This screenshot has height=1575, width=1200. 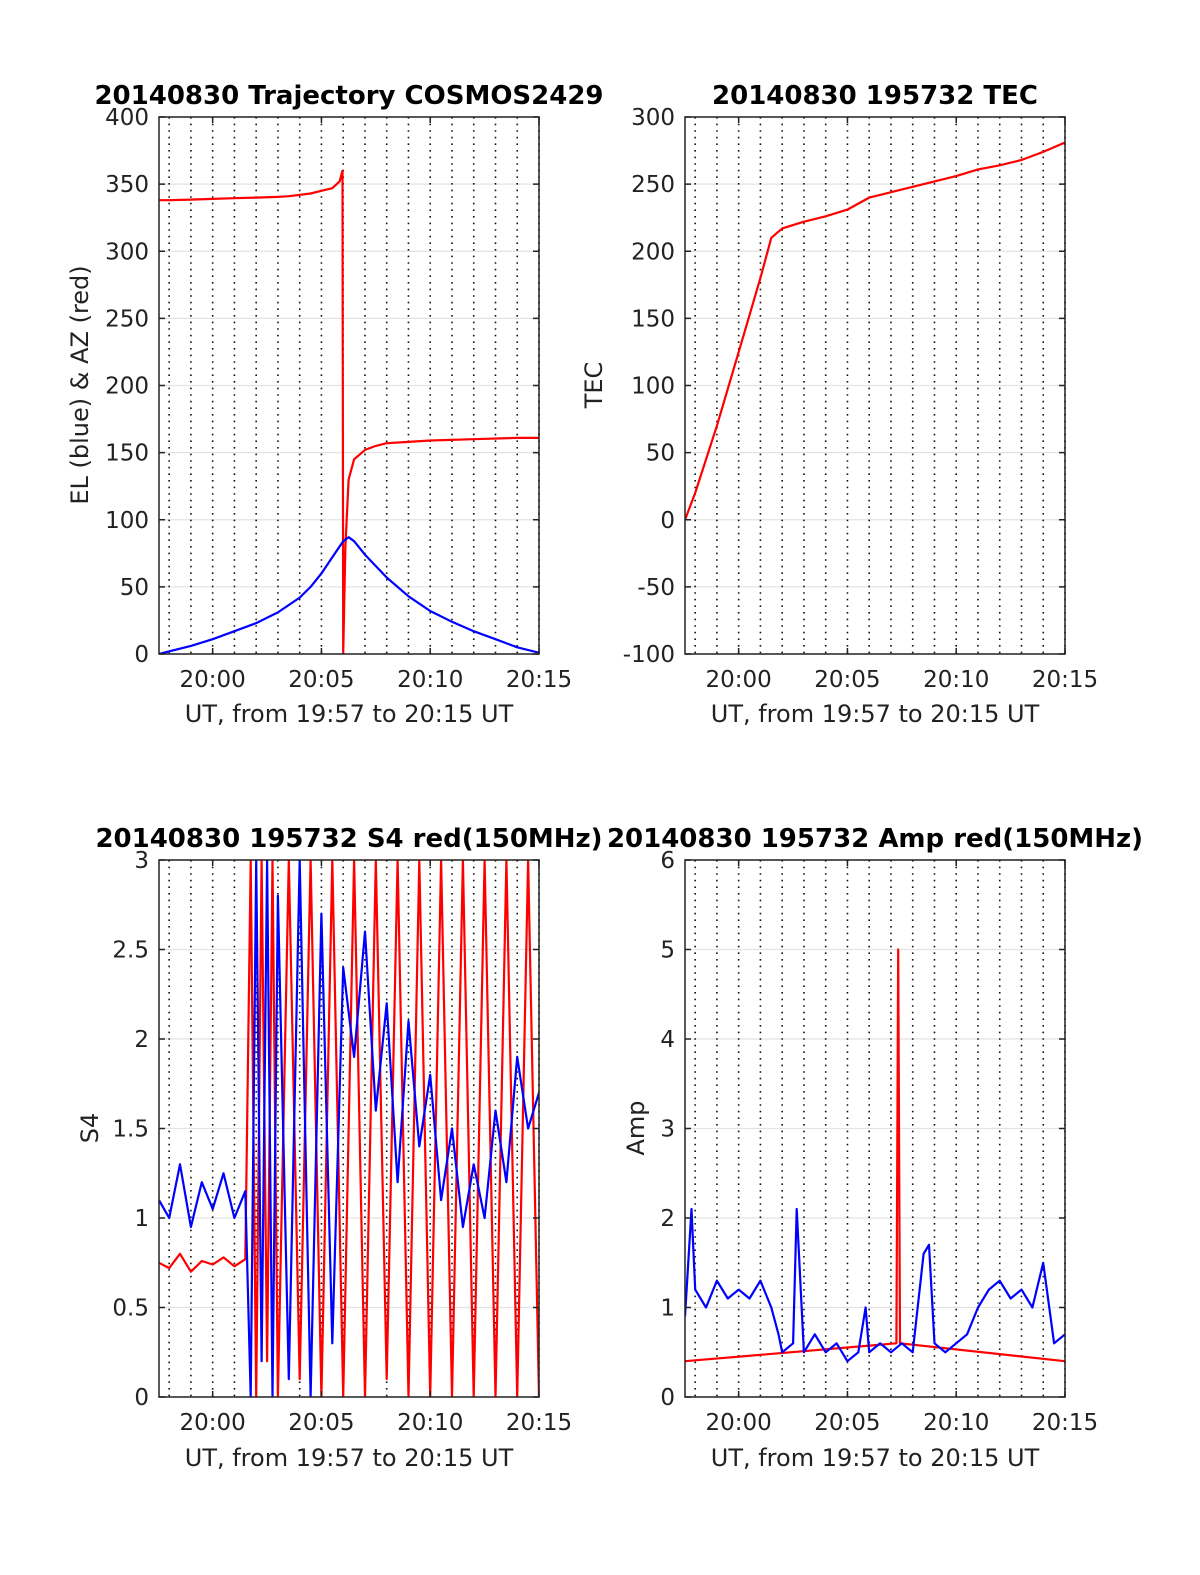 What do you see at coordinates (130, 951) in the screenshot?
I see `s4-ytick-label: 2.5` at bounding box center [130, 951].